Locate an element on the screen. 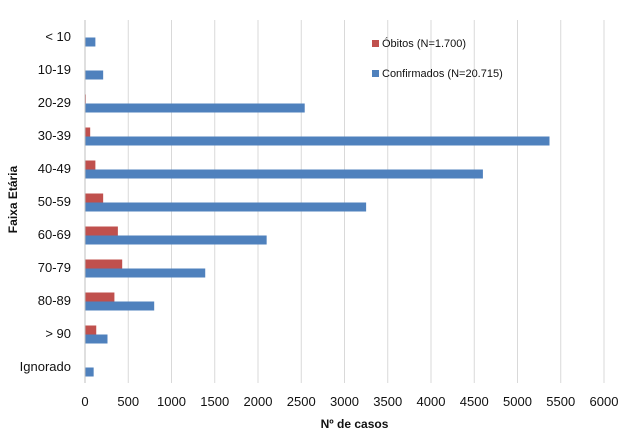  x-tick-label-500: 500 is located at coordinates (128, 401).